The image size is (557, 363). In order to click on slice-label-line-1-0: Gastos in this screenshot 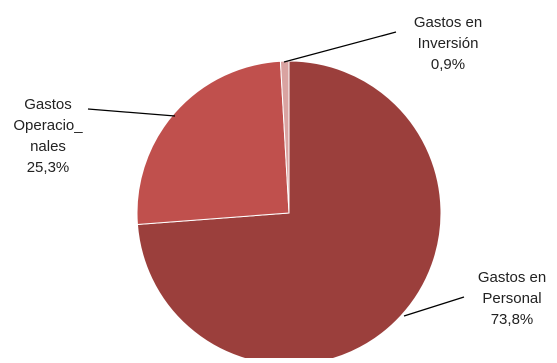, I will do `click(48, 104)`.